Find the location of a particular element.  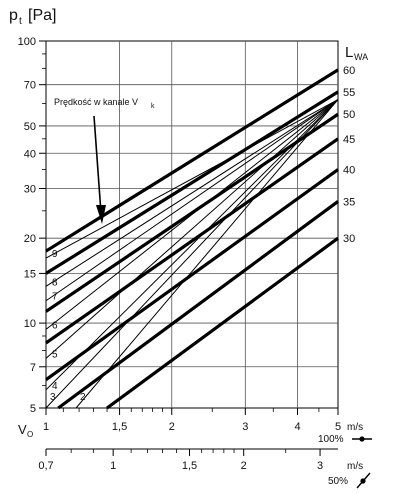

y-tick-label: 7 is located at coordinates (33, 368).